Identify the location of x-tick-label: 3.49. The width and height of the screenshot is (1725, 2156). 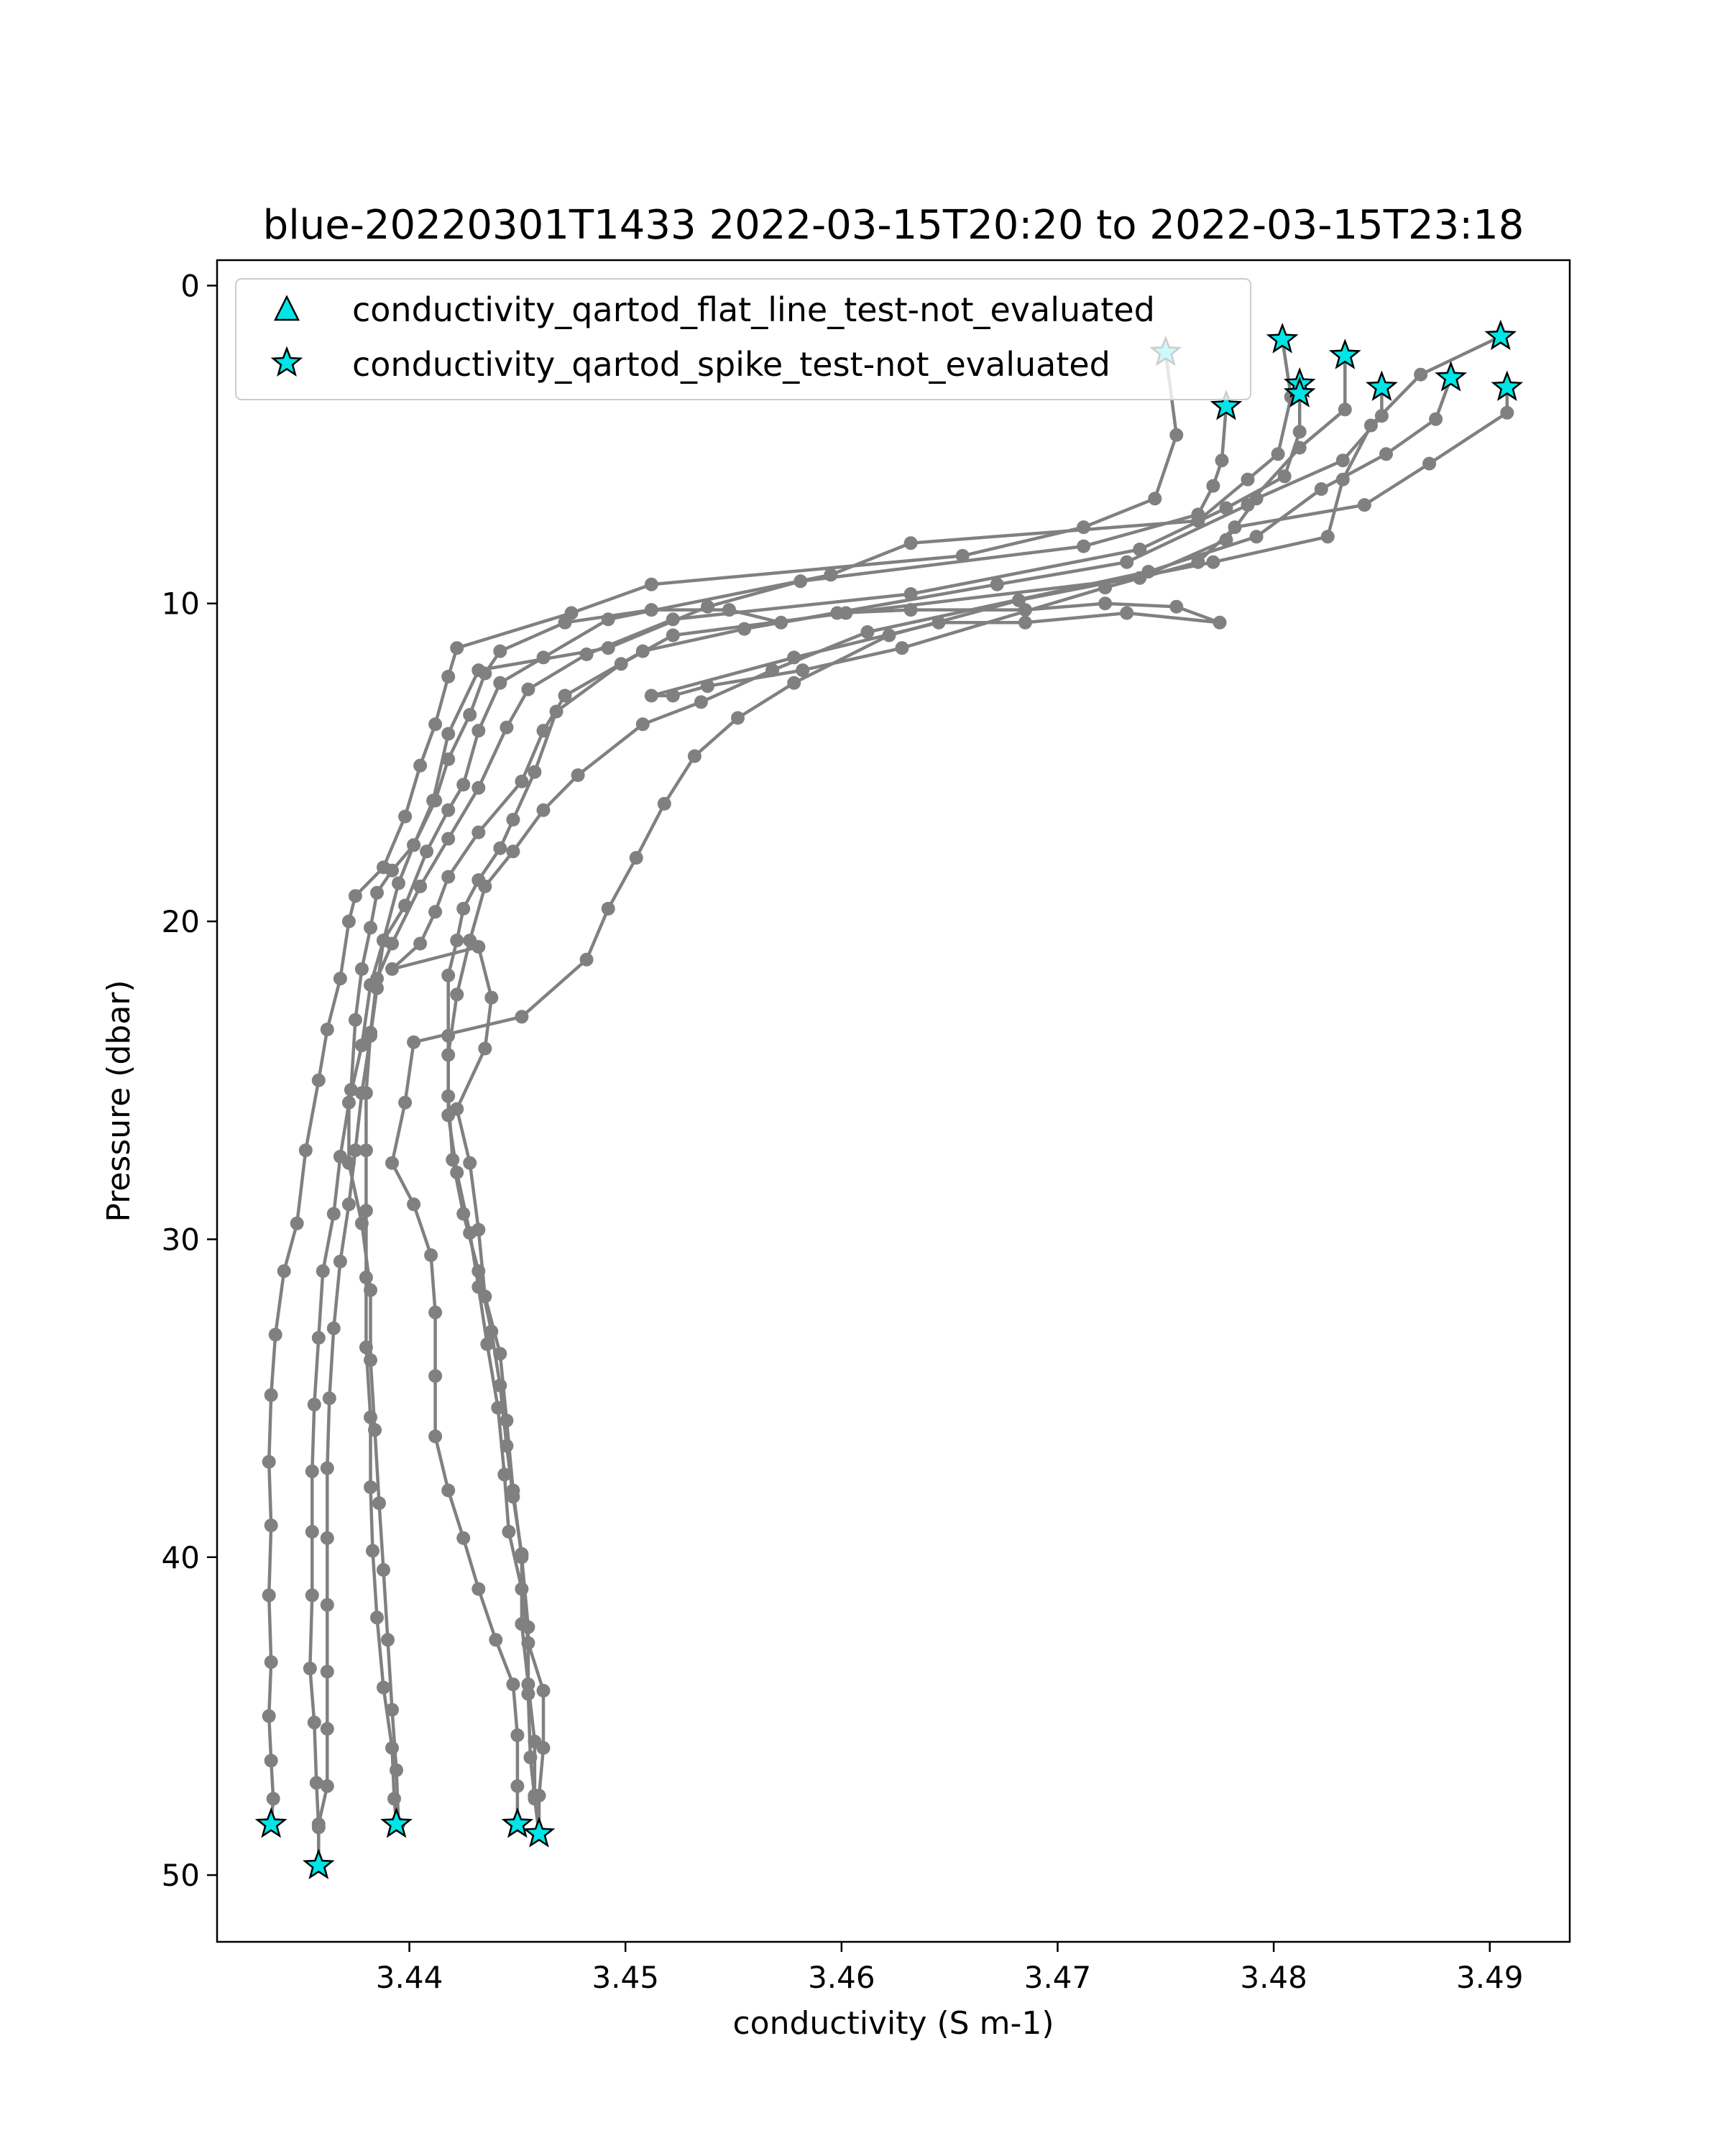
(1490, 1978).